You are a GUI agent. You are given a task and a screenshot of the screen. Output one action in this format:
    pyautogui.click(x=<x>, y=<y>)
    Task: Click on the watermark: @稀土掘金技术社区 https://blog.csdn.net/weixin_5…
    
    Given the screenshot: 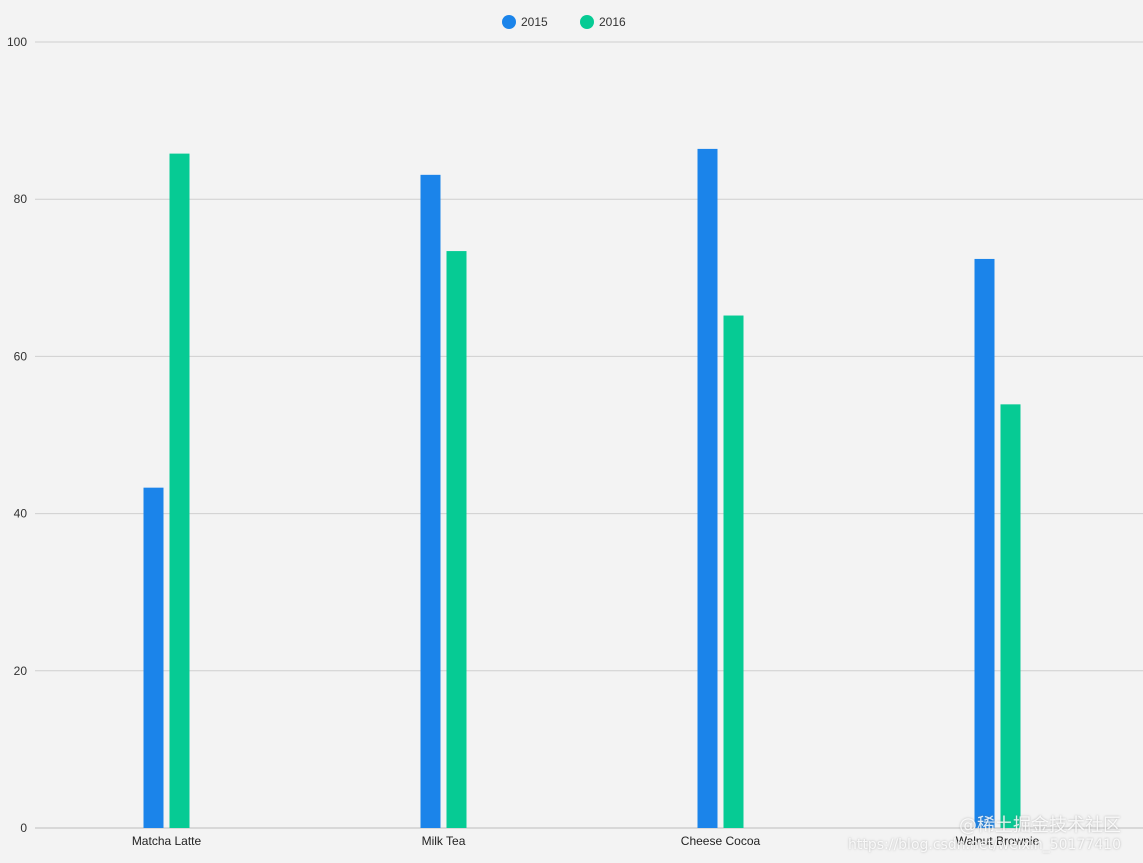 What is the action you would take?
    pyautogui.click(x=984, y=834)
    